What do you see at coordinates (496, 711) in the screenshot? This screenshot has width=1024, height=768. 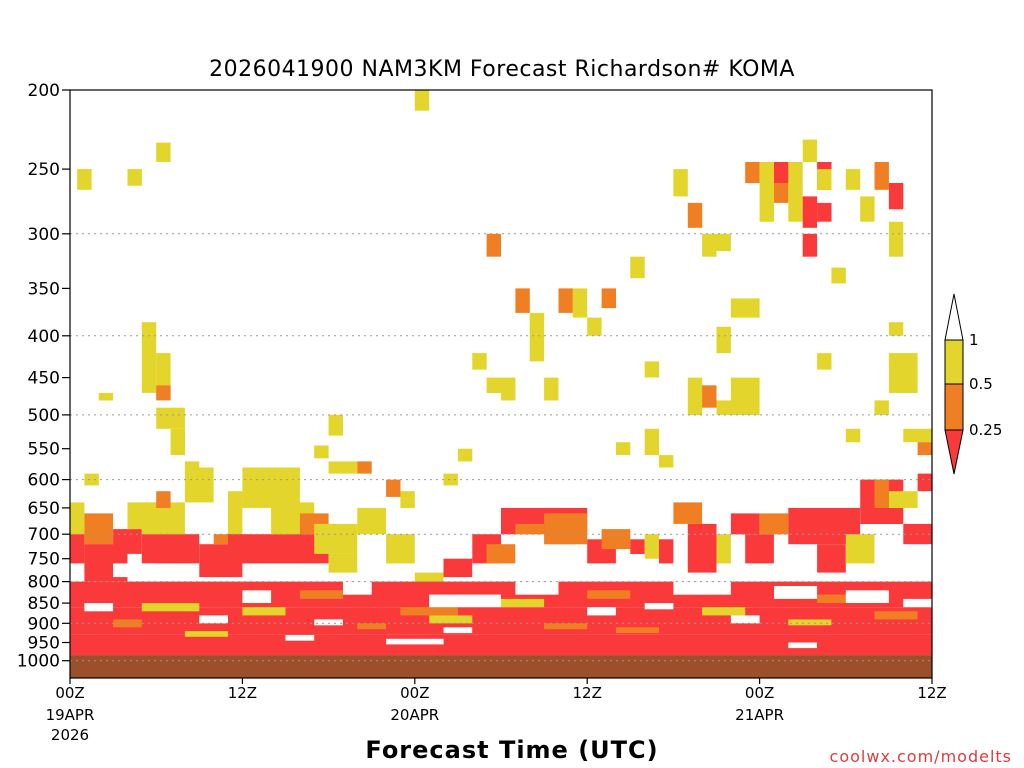 I see `x-axis: 00Z 19APR 2026 12Z 00Z 20APR 12Z 00Z 21APR 12Z` at bounding box center [496, 711].